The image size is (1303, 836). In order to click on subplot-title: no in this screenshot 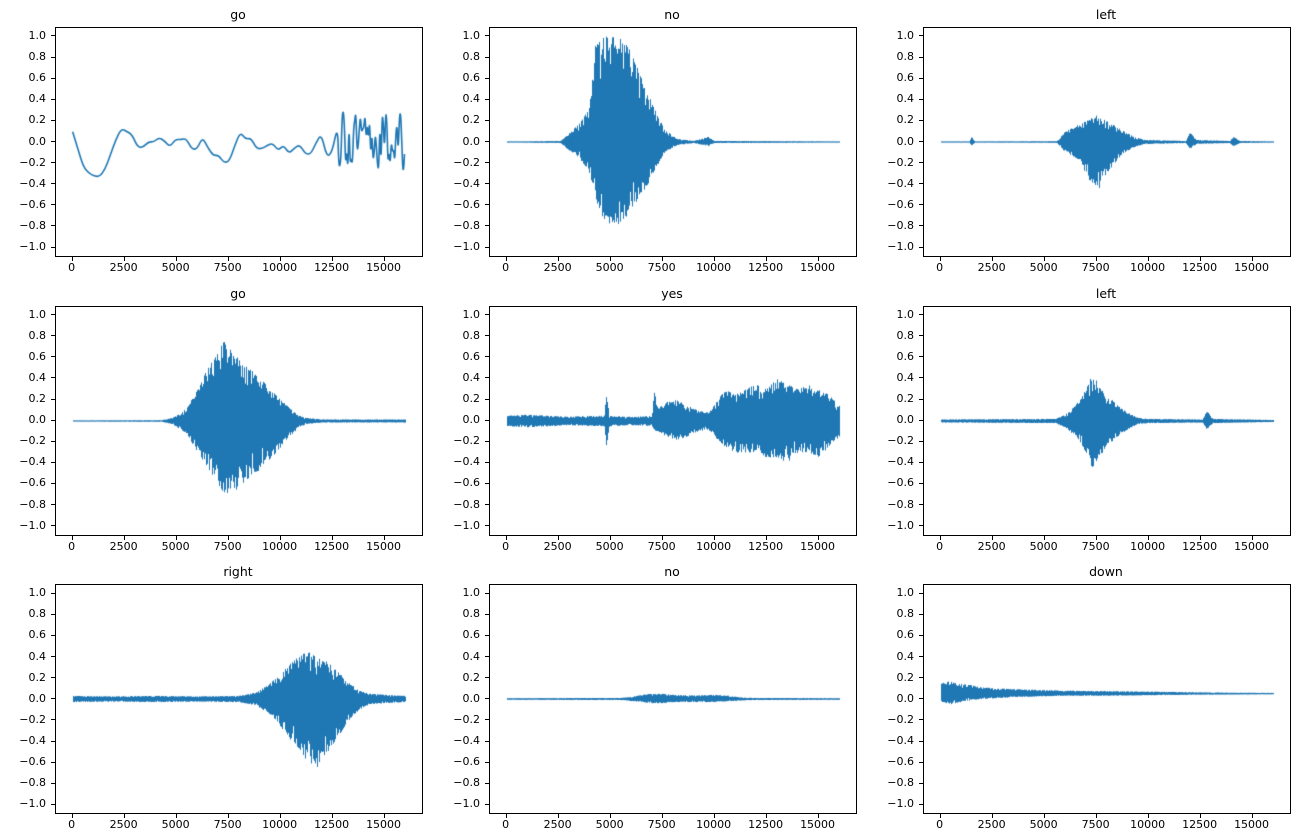, I will do `click(672, 572)`.